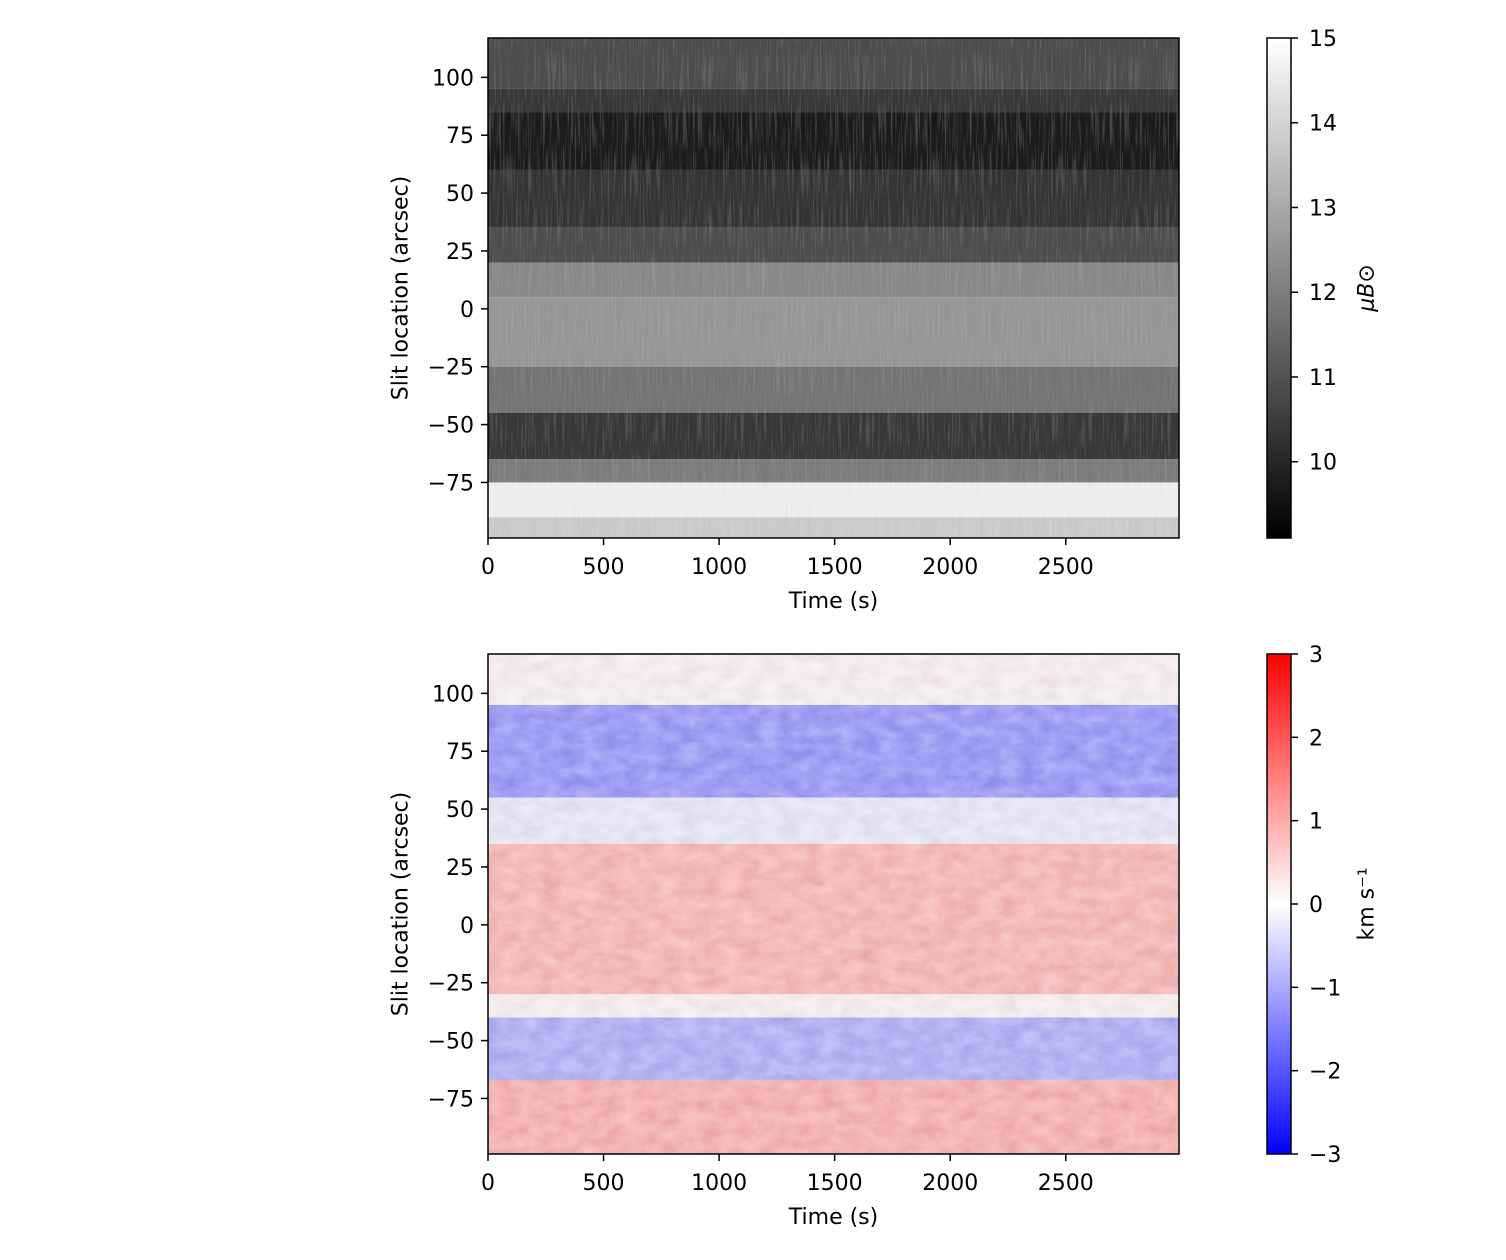  Describe the element at coordinates (1323, 208) in the screenshot. I see `colorbar-tick-label: 13` at that location.